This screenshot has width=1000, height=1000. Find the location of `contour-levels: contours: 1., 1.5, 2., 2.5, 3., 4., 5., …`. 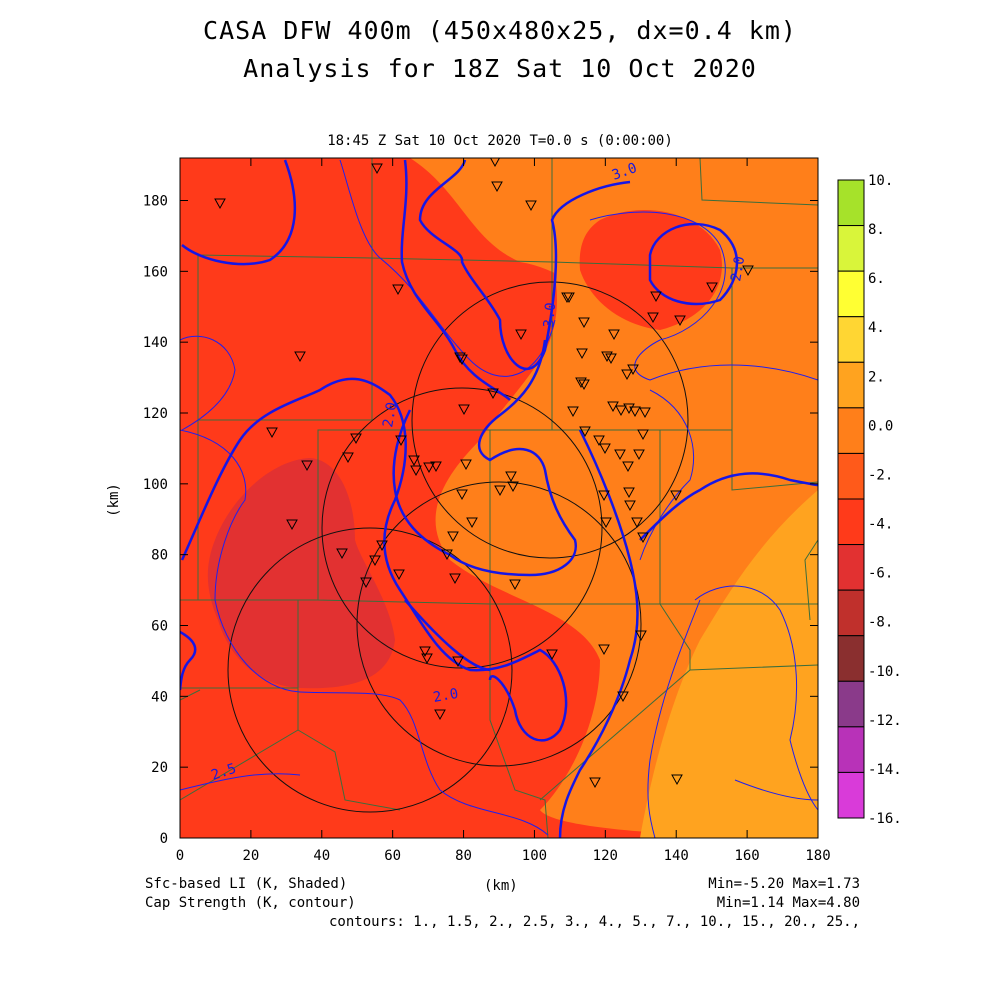

contour-levels: contours: 1., 1.5, 2., 2.5, 3., 4., 5., … is located at coordinates (594, 922).